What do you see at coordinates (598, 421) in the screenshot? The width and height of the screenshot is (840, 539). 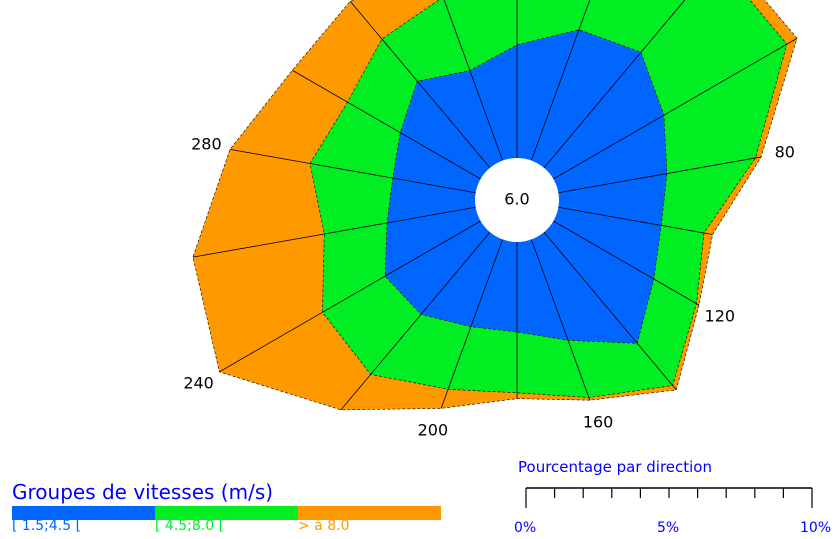 I see `direction-label-160: 160` at bounding box center [598, 421].